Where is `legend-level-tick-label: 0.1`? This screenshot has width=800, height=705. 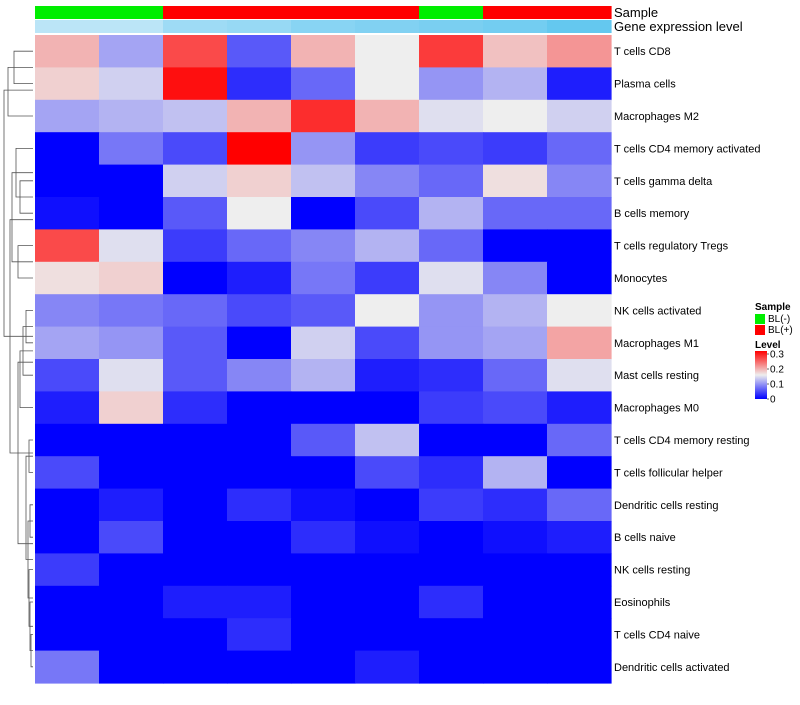
legend-level-tick-label: 0.1 is located at coordinates (777, 385).